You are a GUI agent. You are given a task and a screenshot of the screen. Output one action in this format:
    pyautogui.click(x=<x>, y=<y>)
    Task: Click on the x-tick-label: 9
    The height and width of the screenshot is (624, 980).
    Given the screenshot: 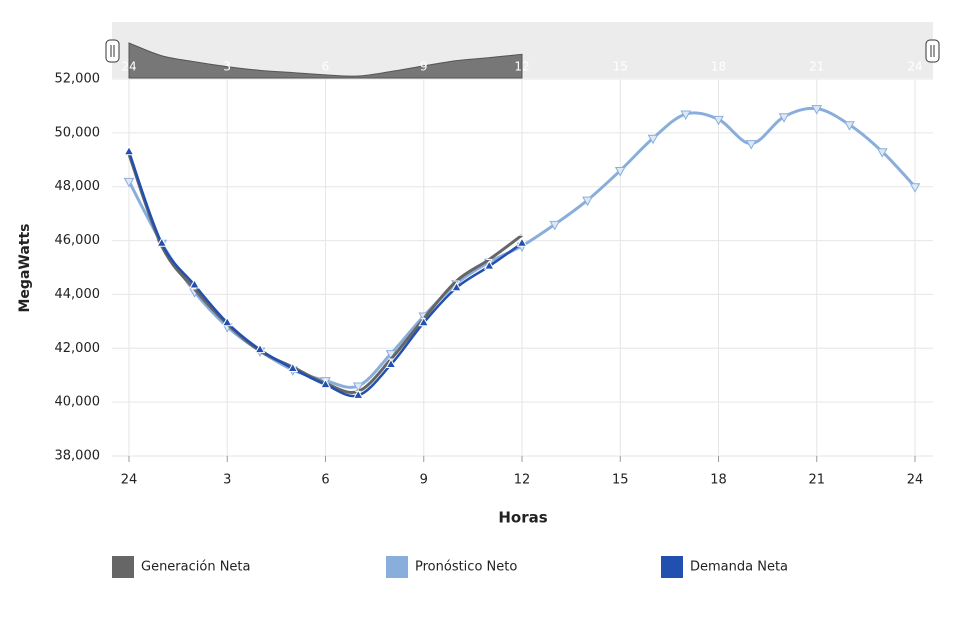 What is the action you would take?
    pyautogui.click(x=424, y=480)
    